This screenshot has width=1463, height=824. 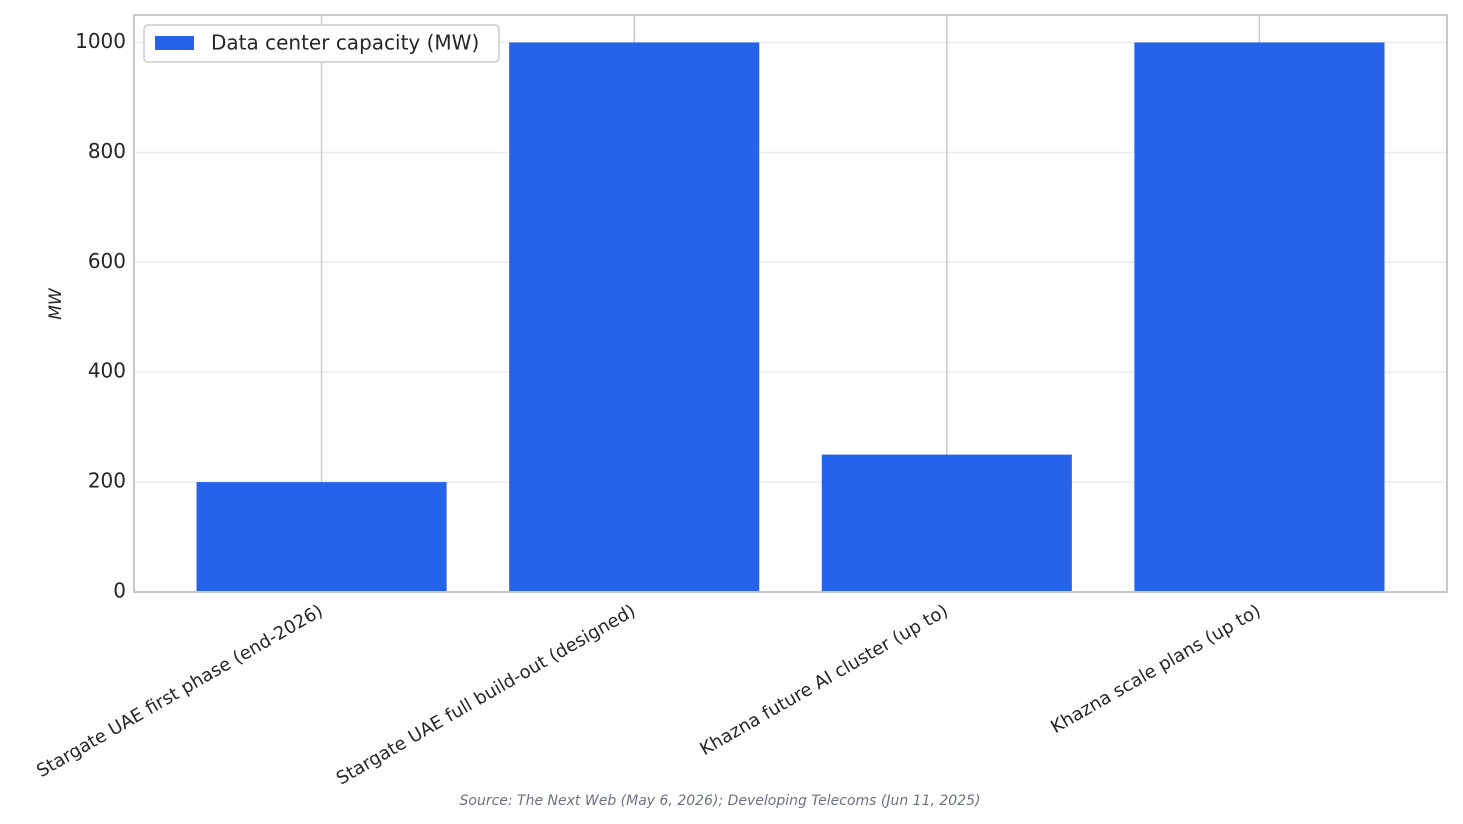 I want to click on legend-box, so click(x=321, y=43).